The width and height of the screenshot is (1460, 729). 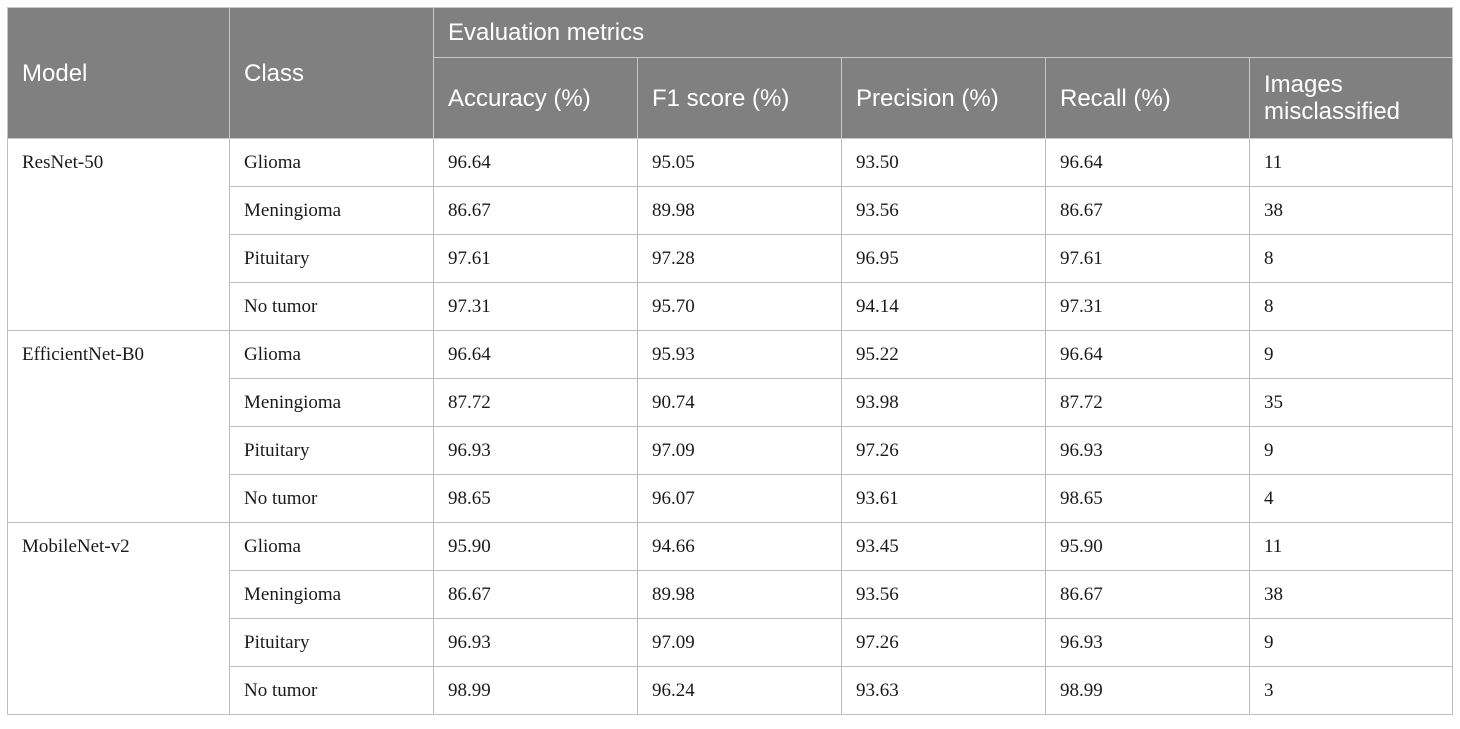 What do you see at coordinates (535, 402) in the screenshot?
I see `accuracy-cell: 87.72` at bounding box center [535, 402].